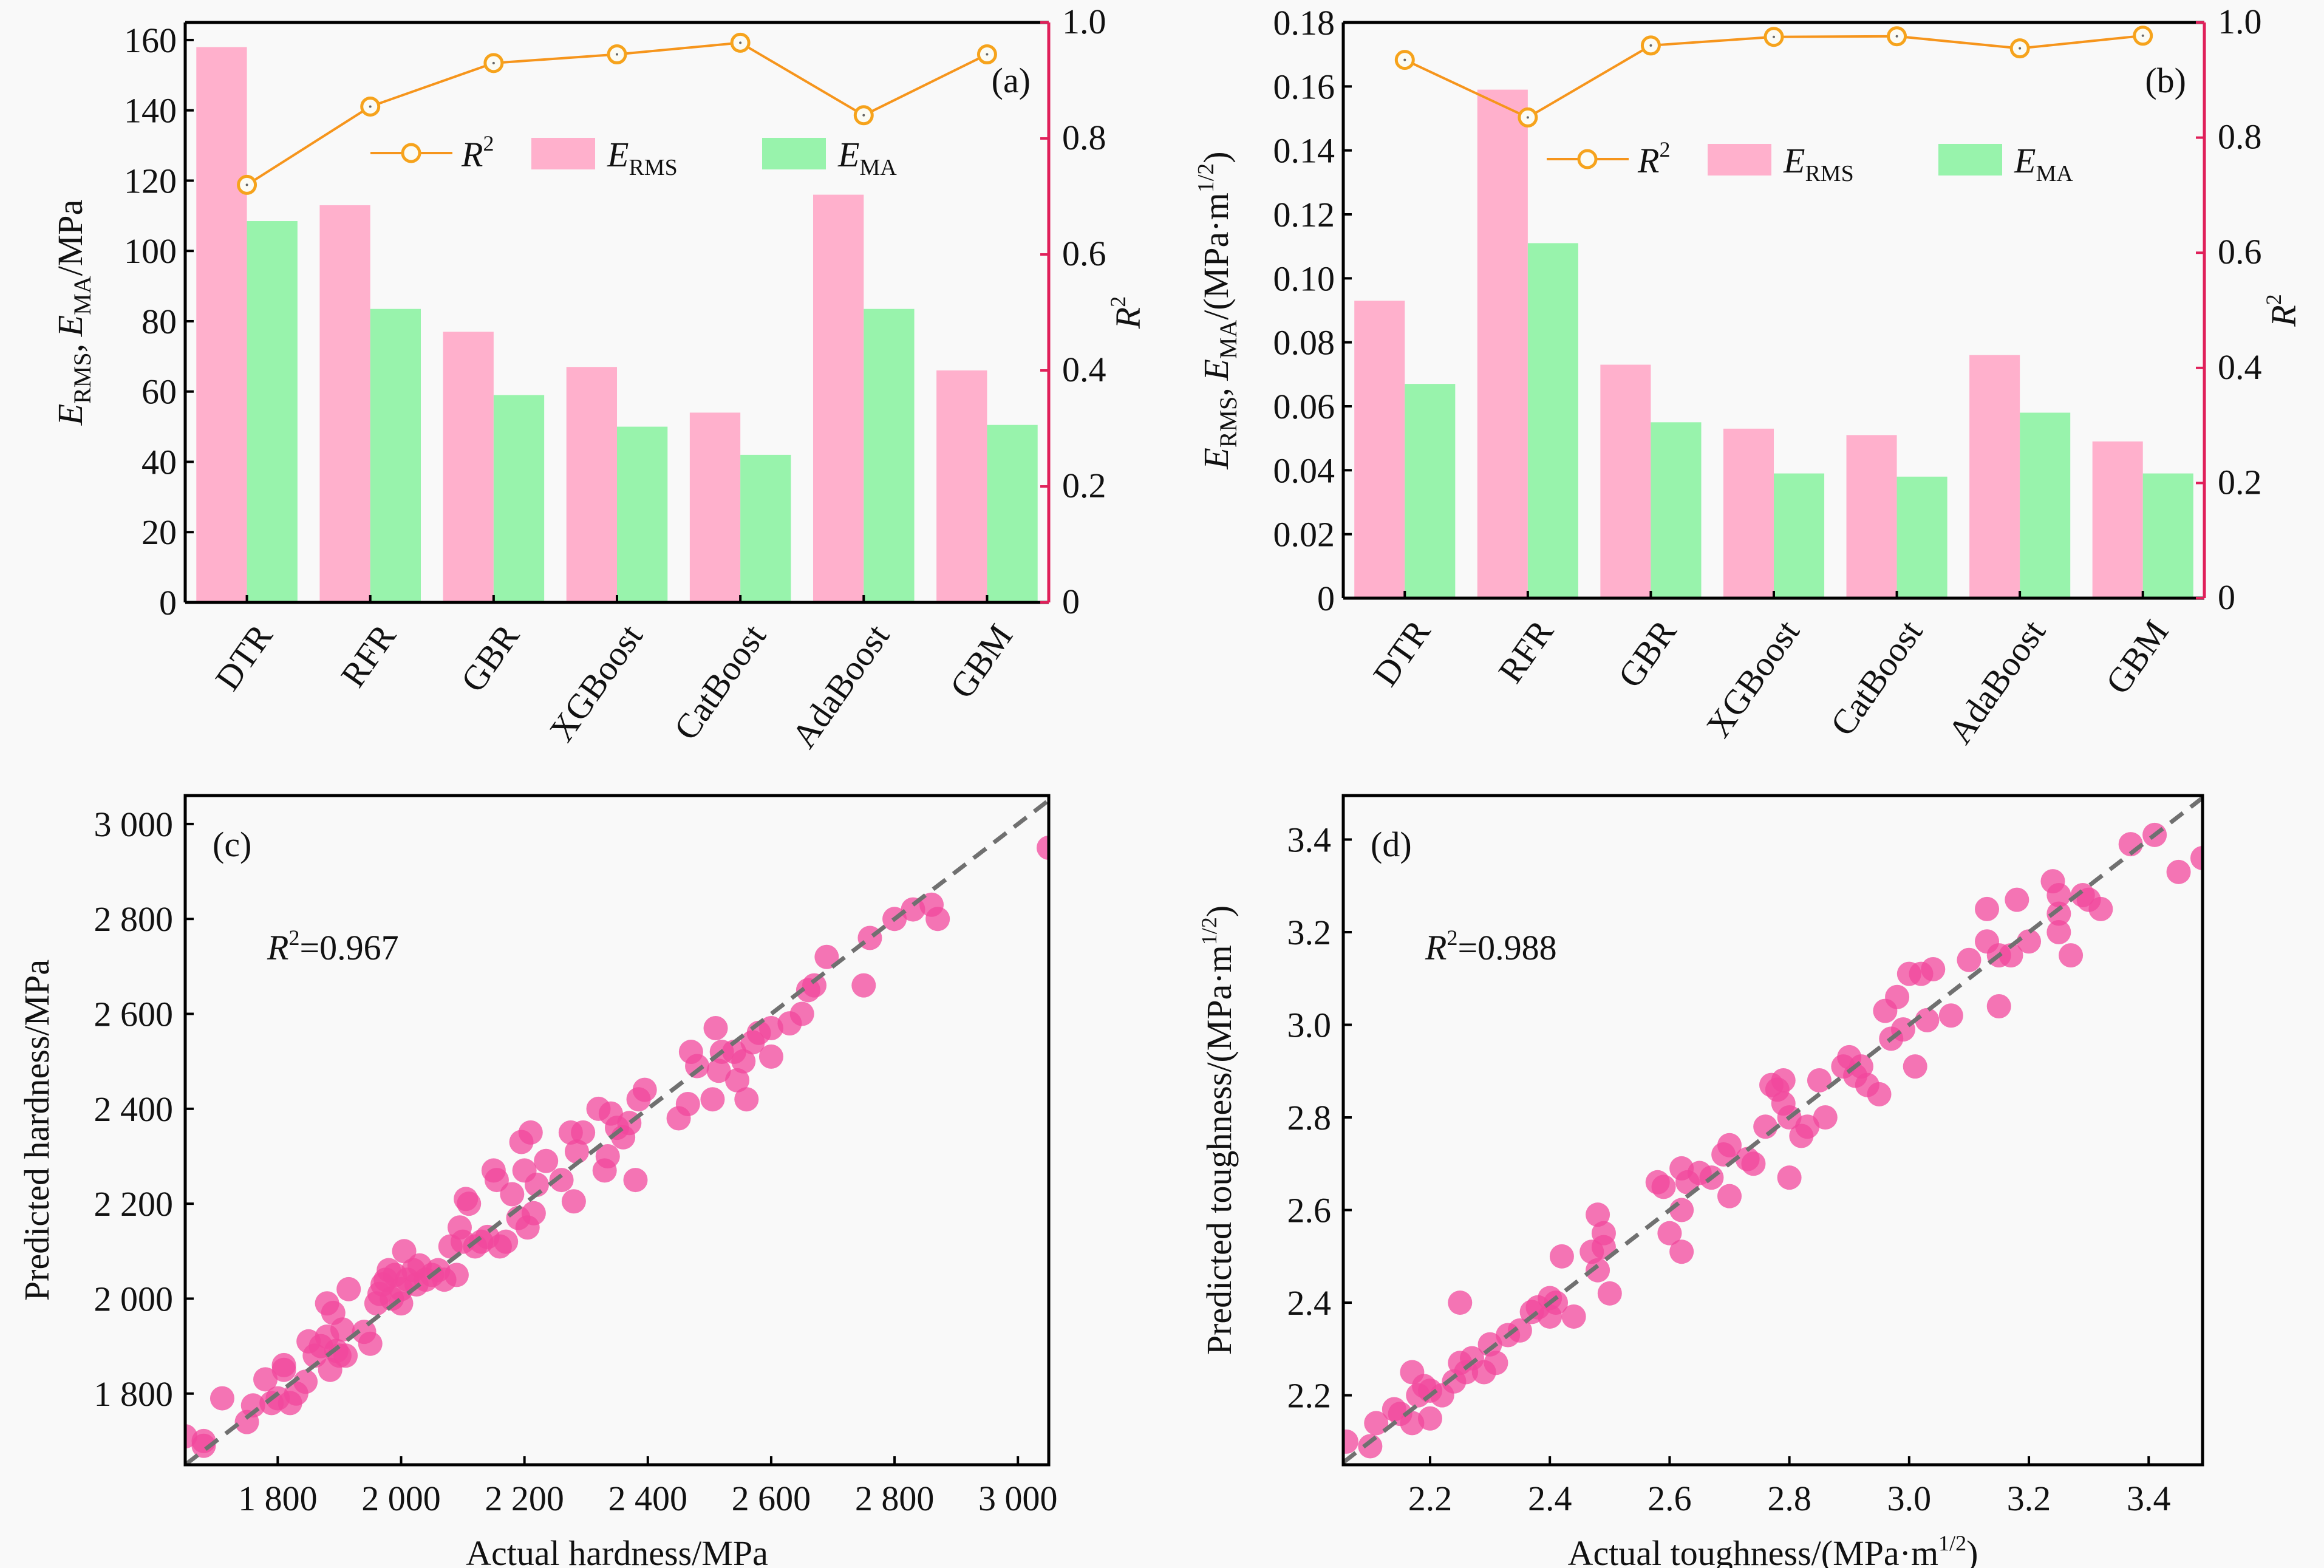 The width and height of the screenshot is (2324, 1568). What do you see at coordinates (2044, 163) in the screenshot?
I see `legend-ema-label: EMA` at bounding box center [2044, 163].